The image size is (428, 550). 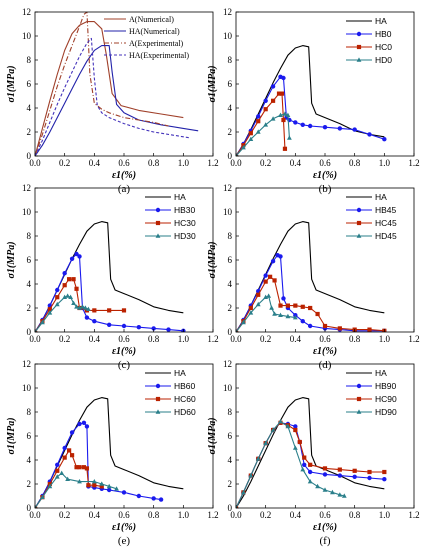 What do you see at coordinates (76, 490) in the screenshot?
I see `series-line-hd60` at bounding box center [76, 490].